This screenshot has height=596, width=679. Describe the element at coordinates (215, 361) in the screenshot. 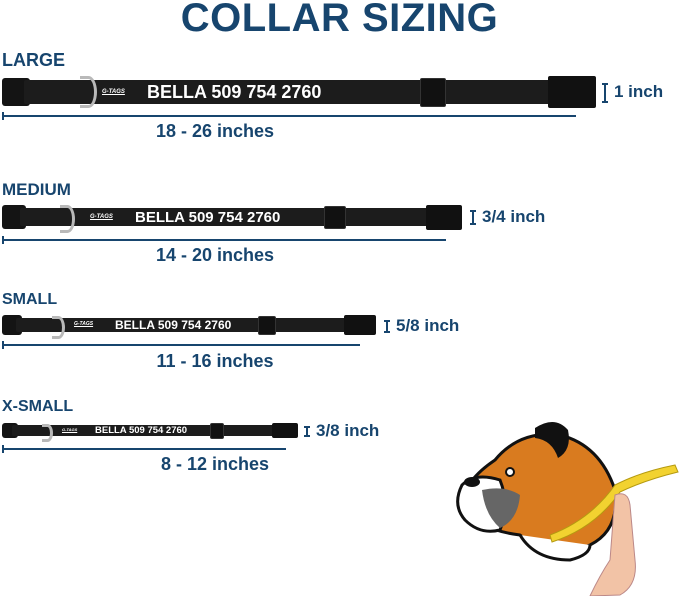

I see `length-label: 11 - 16 inches` at that location.